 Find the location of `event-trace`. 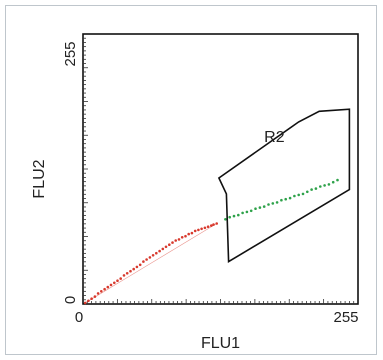

event-trace is located at coordinates (151, 263).